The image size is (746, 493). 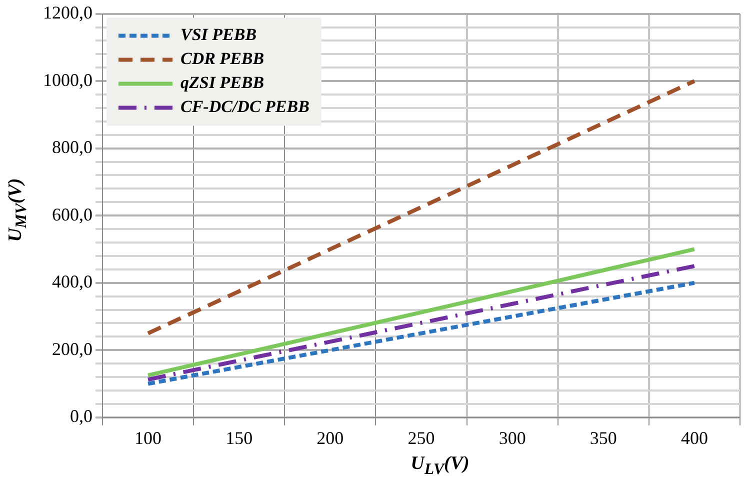 What do you see at coordinates (512, 438) in the screenshot?
I see `x-tick-label: 300` at bounding box center [512, 438].